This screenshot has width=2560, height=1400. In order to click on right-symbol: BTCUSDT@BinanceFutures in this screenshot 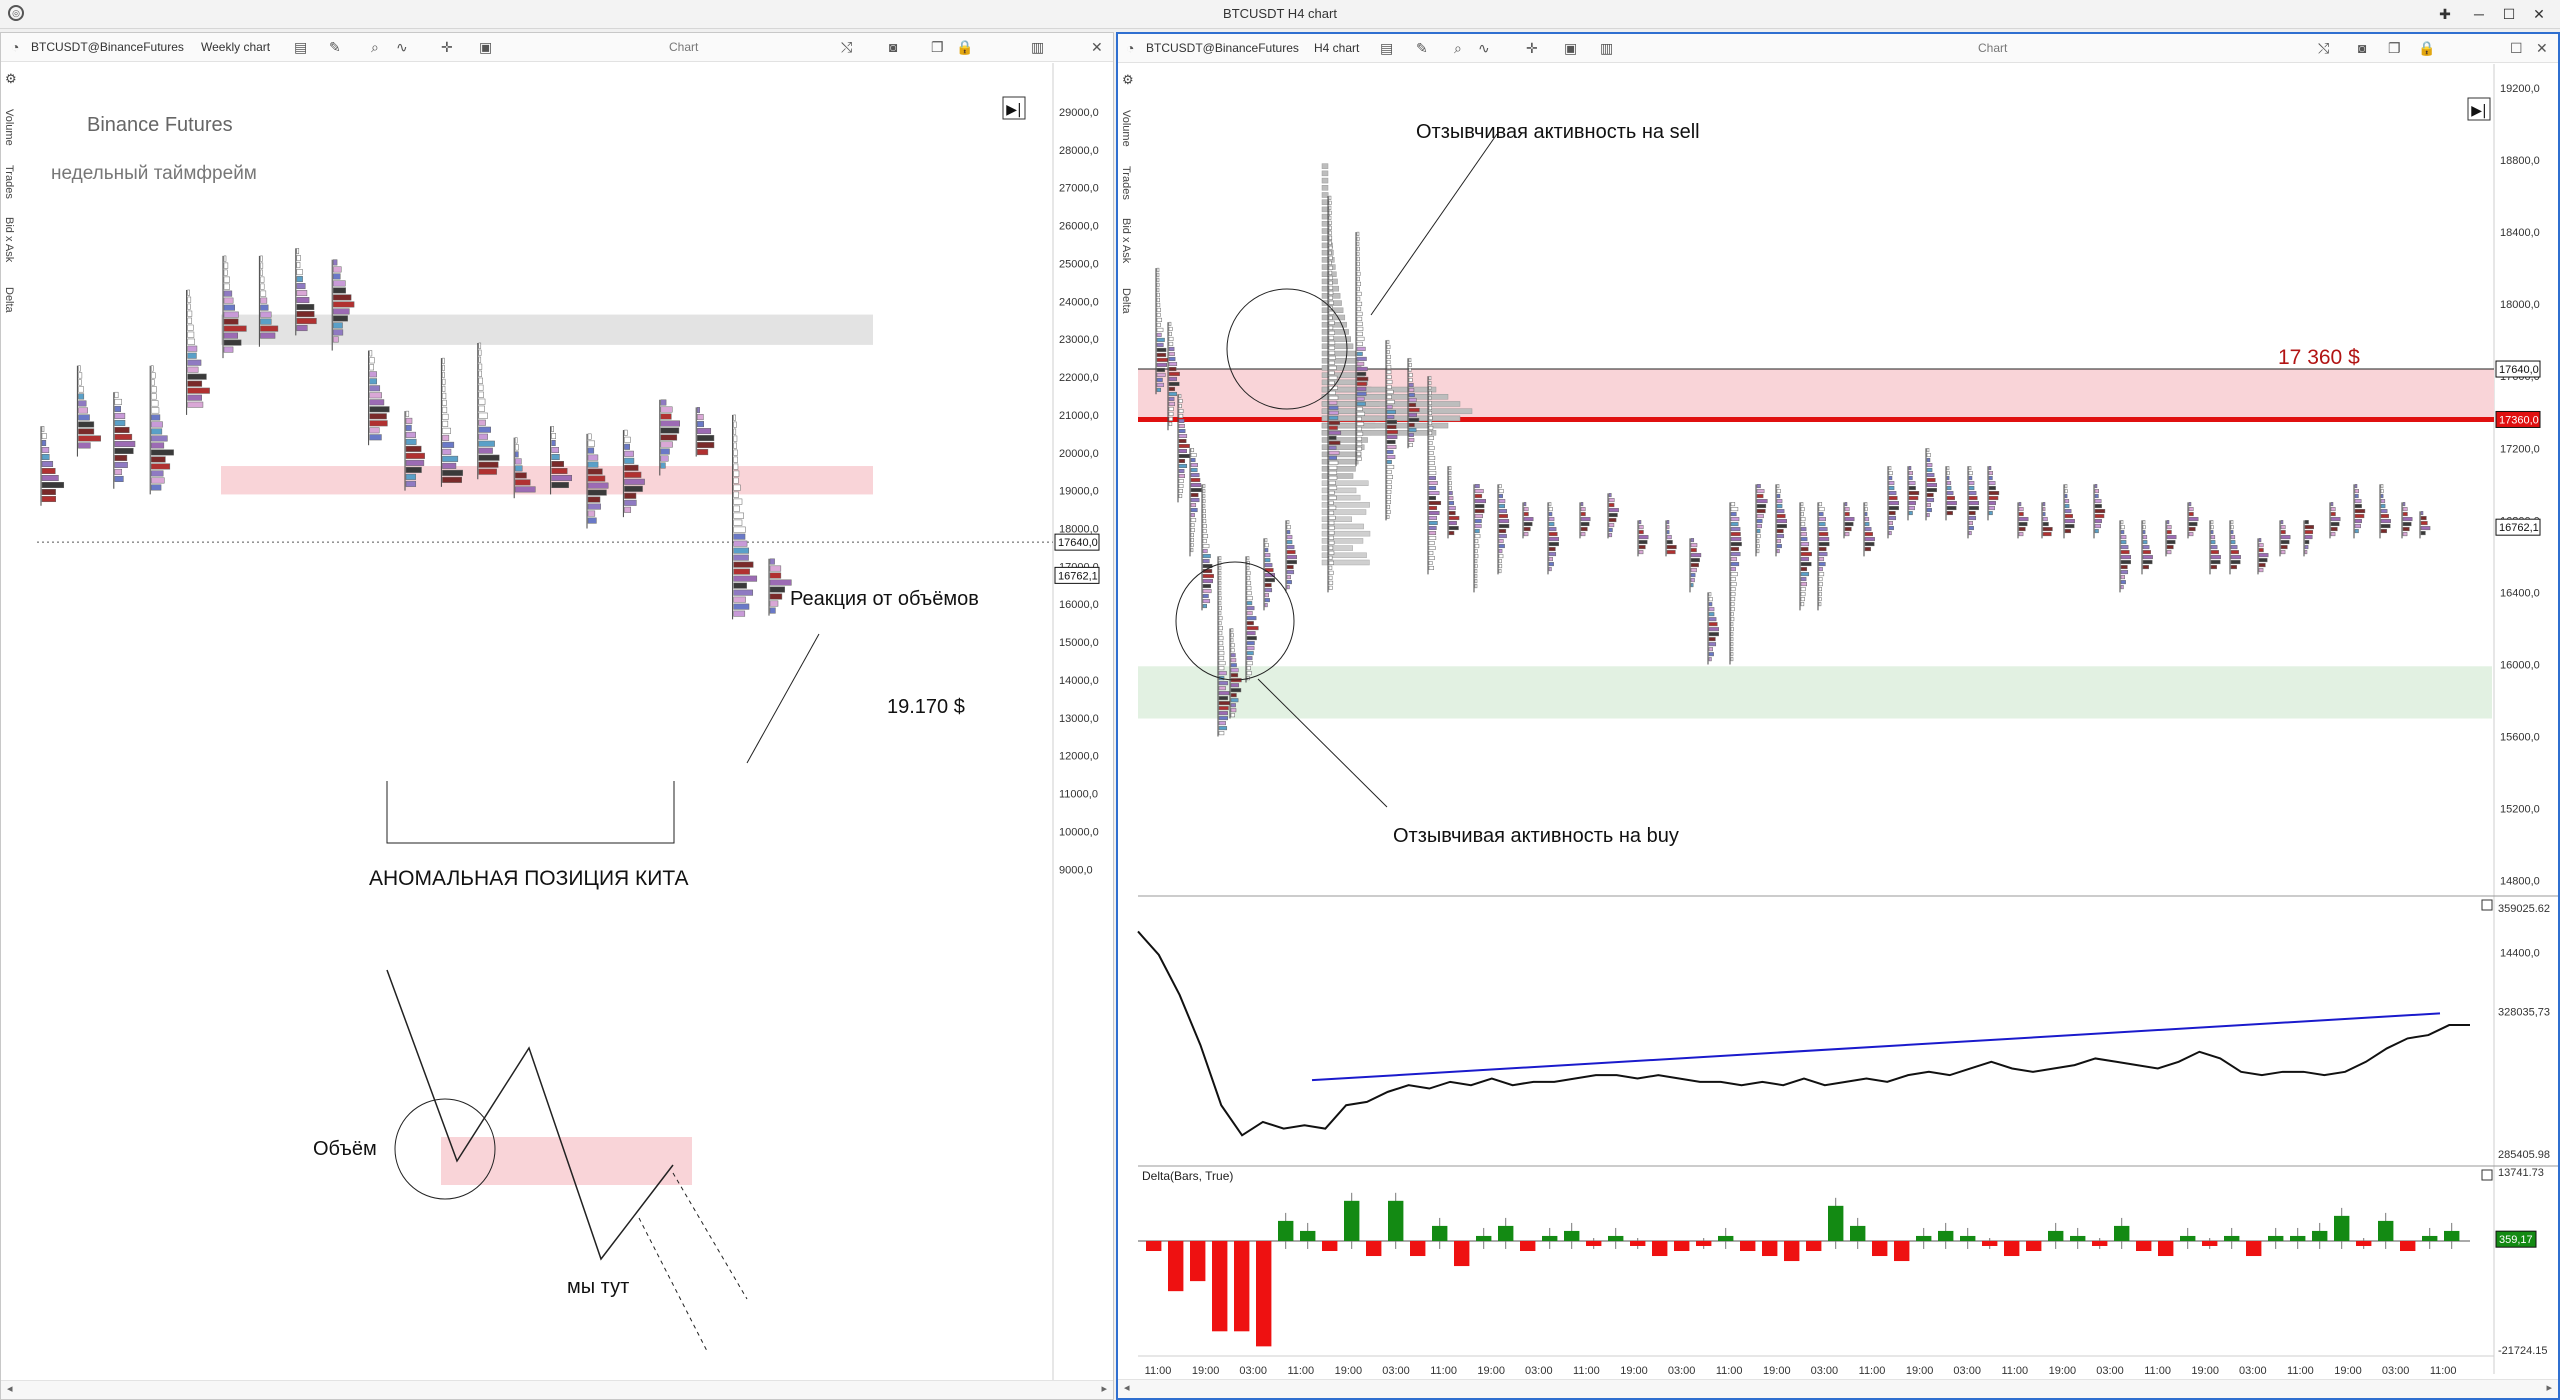, I will do `click(1222, 48)`.